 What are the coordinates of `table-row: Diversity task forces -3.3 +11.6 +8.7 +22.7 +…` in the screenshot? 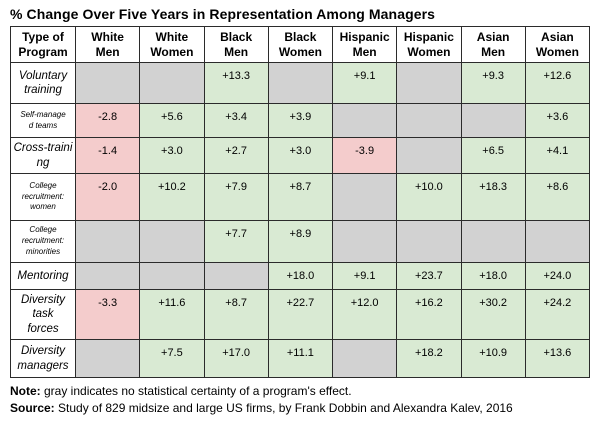 It's located at (300, 314).